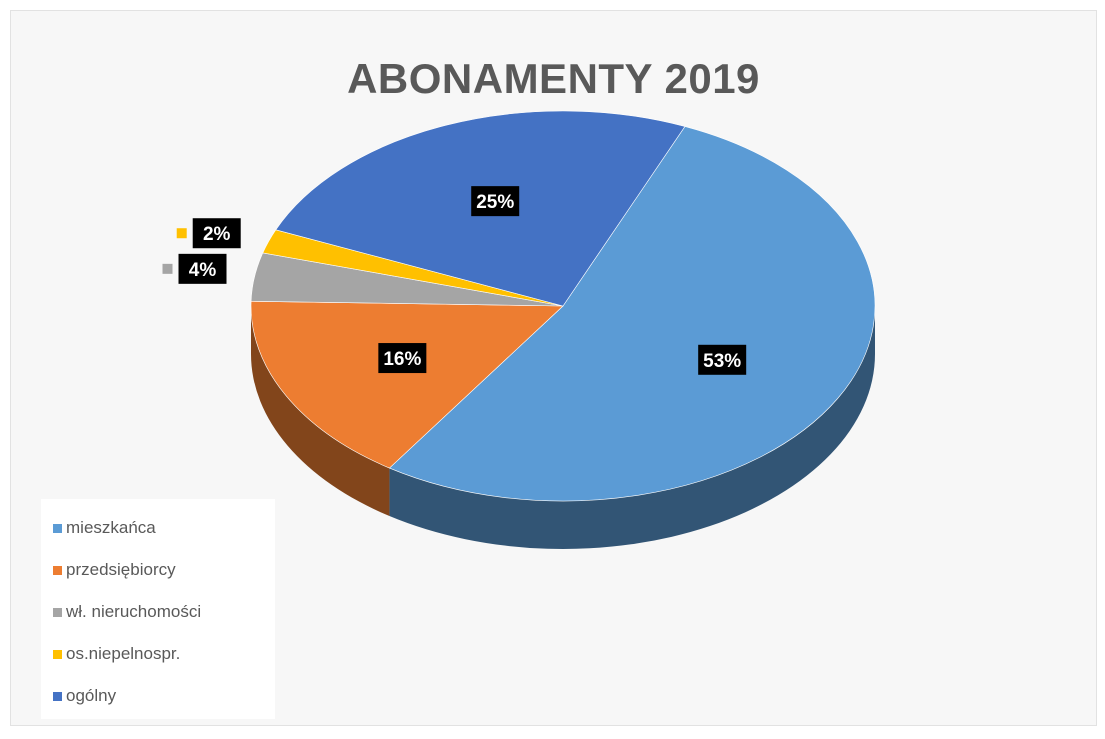 The width and height of the screenshot is (1105, 739). What do you see at coordinates (111, 527) in the screenshot?
I see `legend-label: mieszkańca` at bounding box center [111, 527].